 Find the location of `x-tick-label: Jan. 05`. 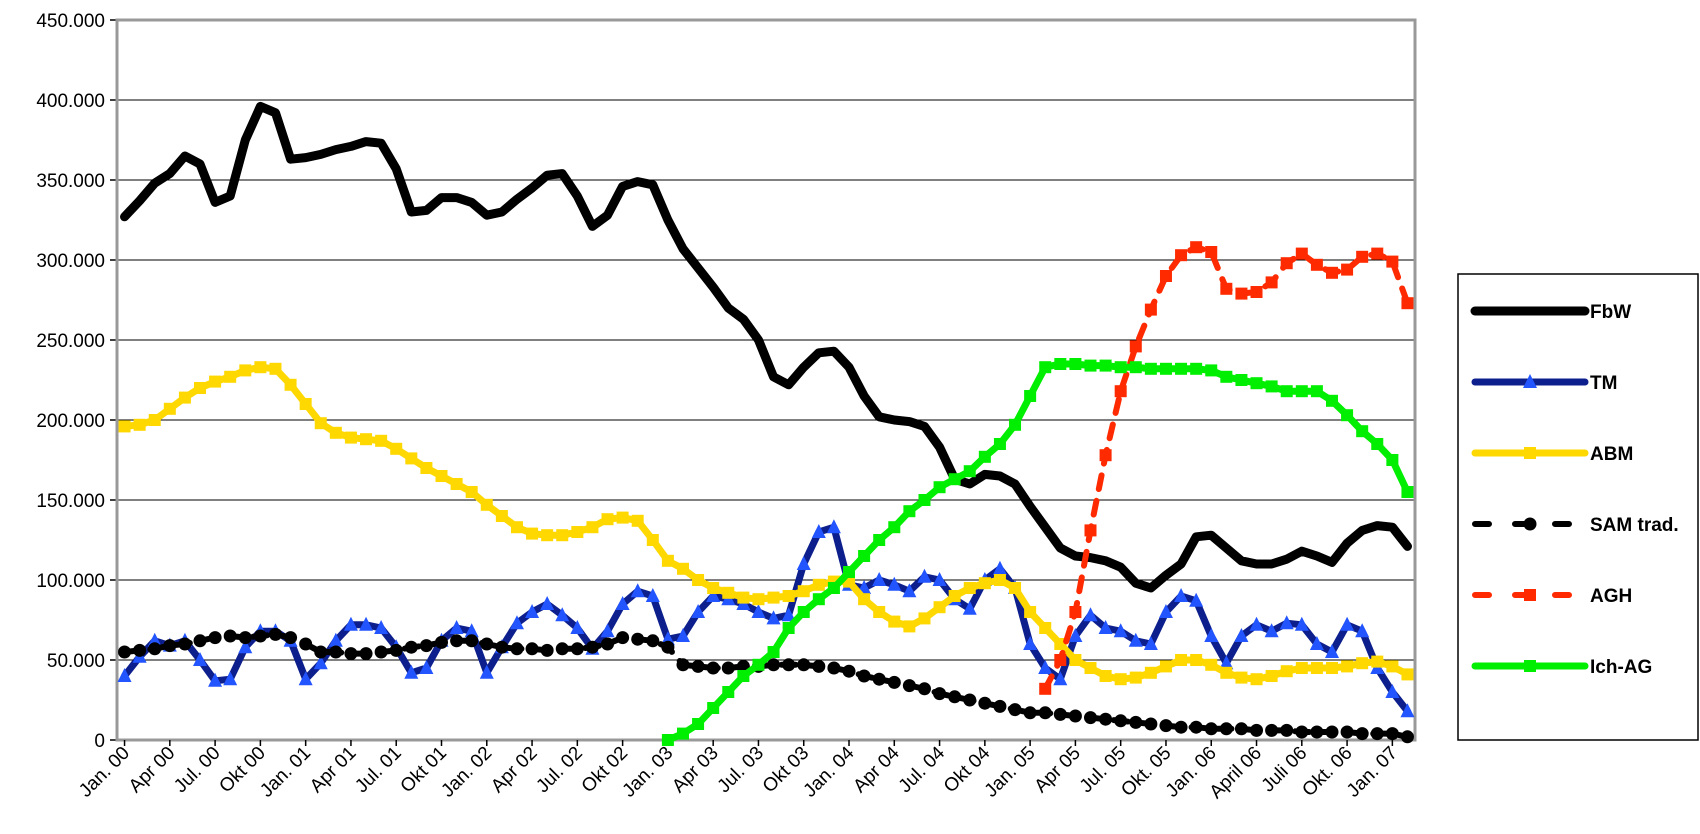

x-tick-label: Jan. 05 is located at coordinates (1010, 772).